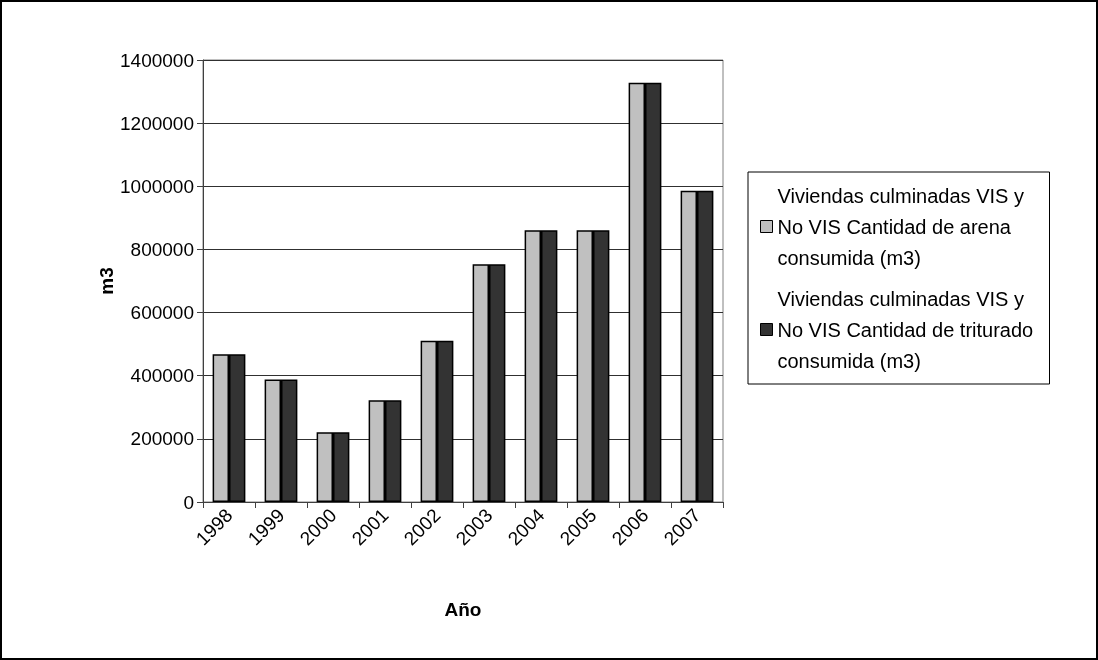  Describe the element at coordinates (903, 226) in the screenshot. I see `legend-label: Viviendas culminadas VIS y No VIS Cantidad de arena consumida (m3)` at that location.